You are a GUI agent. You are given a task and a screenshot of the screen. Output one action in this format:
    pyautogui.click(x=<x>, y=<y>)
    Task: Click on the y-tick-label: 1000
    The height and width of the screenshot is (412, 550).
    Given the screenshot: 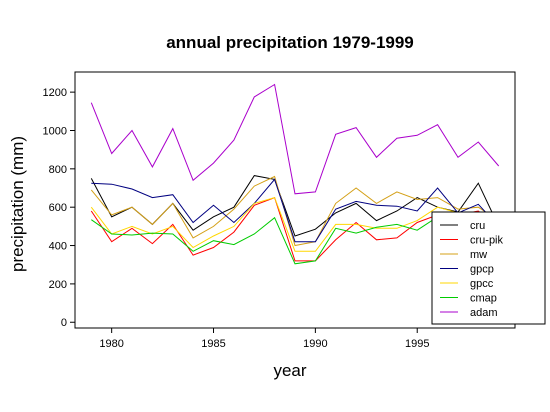 What is the action you would take?
    pyautogui.click(x=55, y=131)
    